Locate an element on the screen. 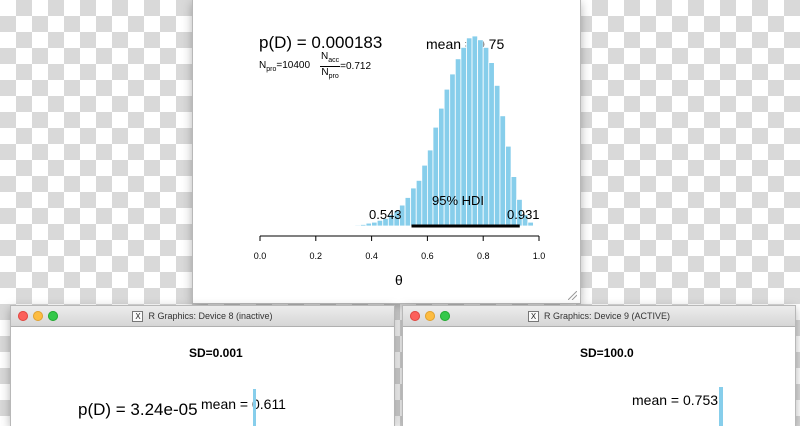  device8-plot-pane: SD=0.001 p(D) = 3.24e-05 mean = 0.611 is located at coordinates (202, 376).